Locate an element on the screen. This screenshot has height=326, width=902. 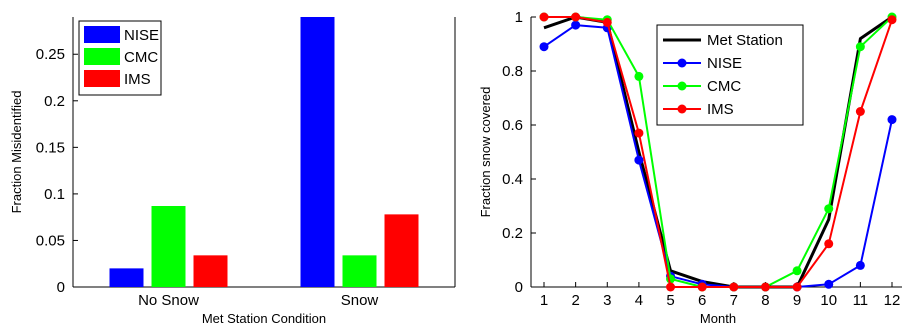
y-tick-label: 0.25 is located at coordinates (50, 54).